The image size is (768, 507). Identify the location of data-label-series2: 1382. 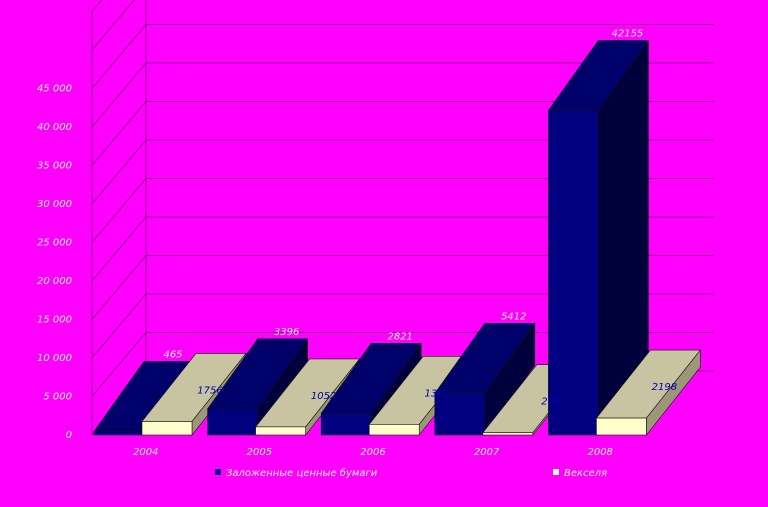
(436, 393).